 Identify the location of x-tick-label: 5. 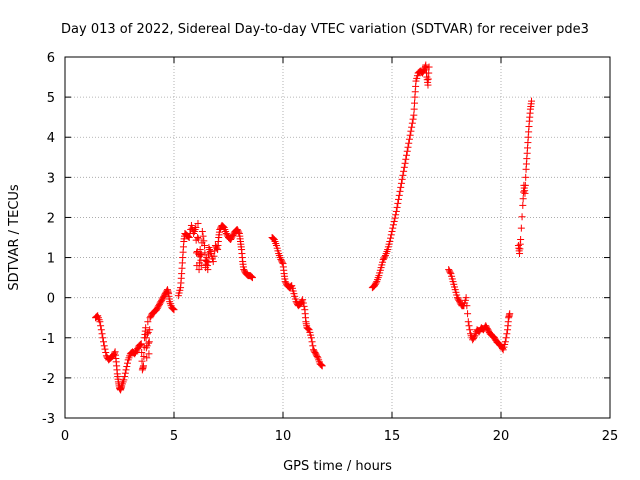
(174, 436).